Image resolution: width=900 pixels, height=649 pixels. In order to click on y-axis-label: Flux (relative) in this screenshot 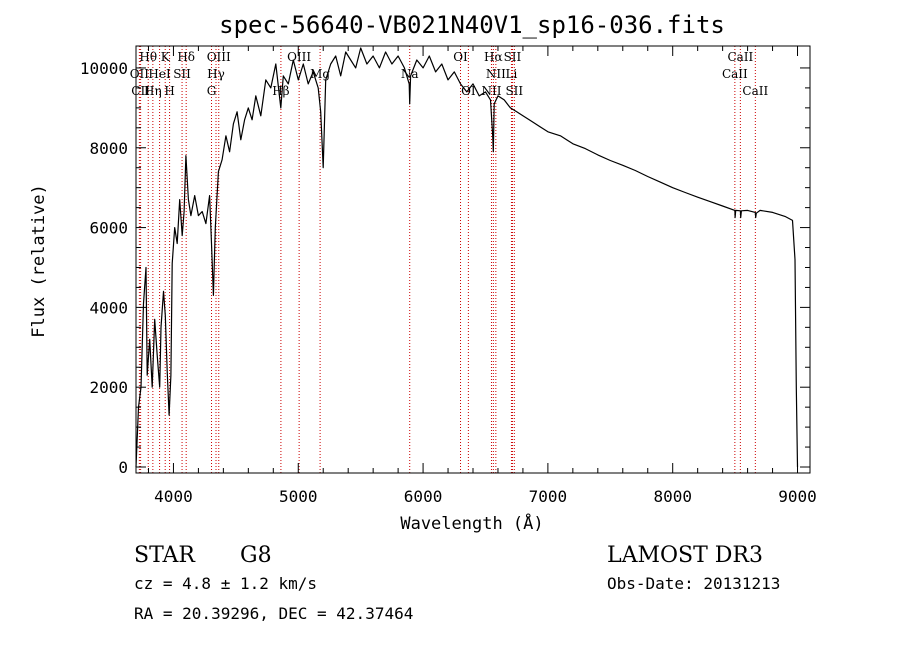, I will do `click(39, 261)`.